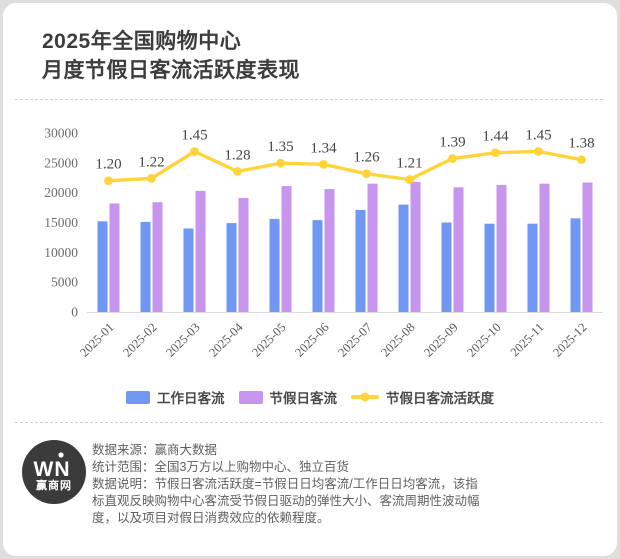  I want to click on ratio-value-label: 1.34, so click(323, 148).